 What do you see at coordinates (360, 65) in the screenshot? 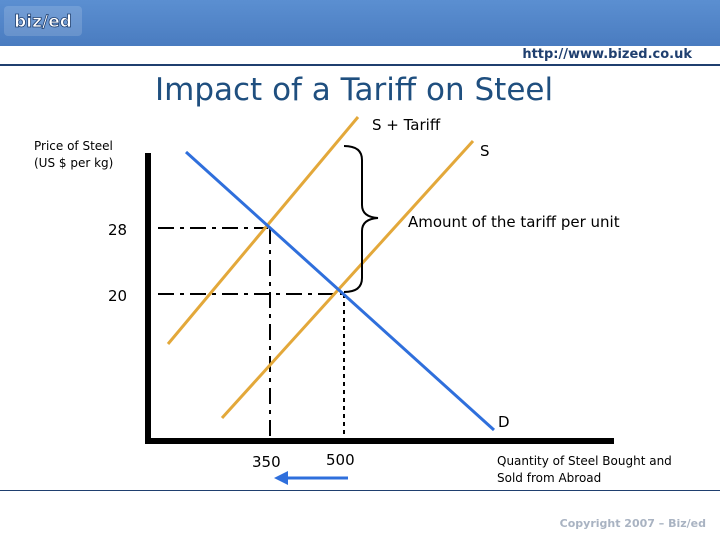
I see `url-divider` at bounding box center [360, 65].